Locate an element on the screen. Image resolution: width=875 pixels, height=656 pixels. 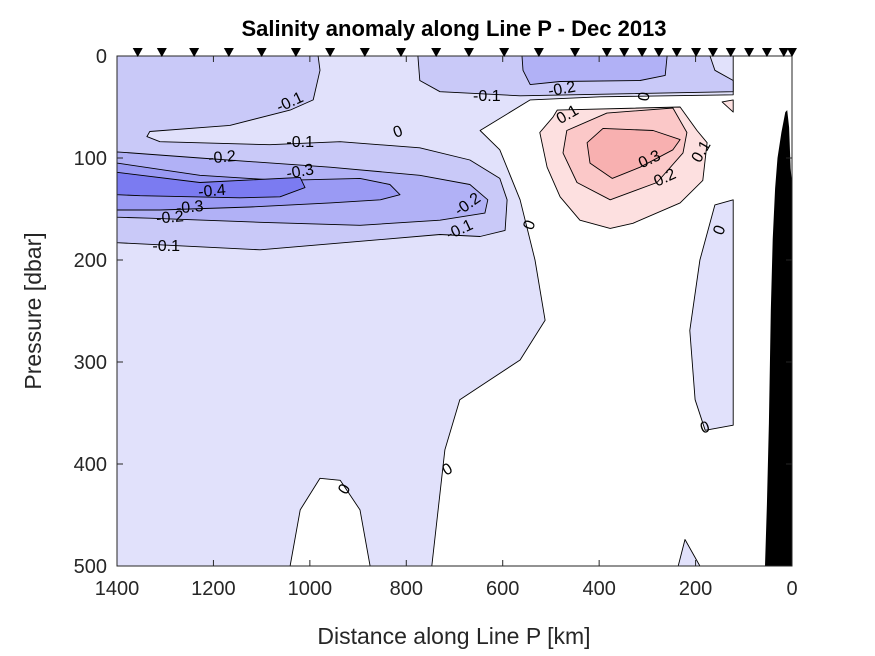
x-tick-label: 200 is located at coordinates (695, 589).